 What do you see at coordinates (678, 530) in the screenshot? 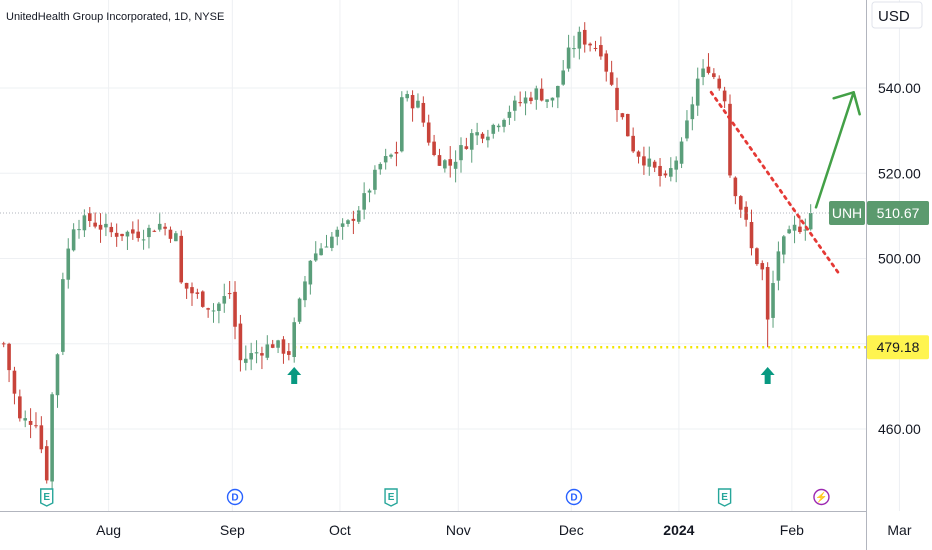
I see `x-tick-label: 2024` at bounding box center [678, 530].